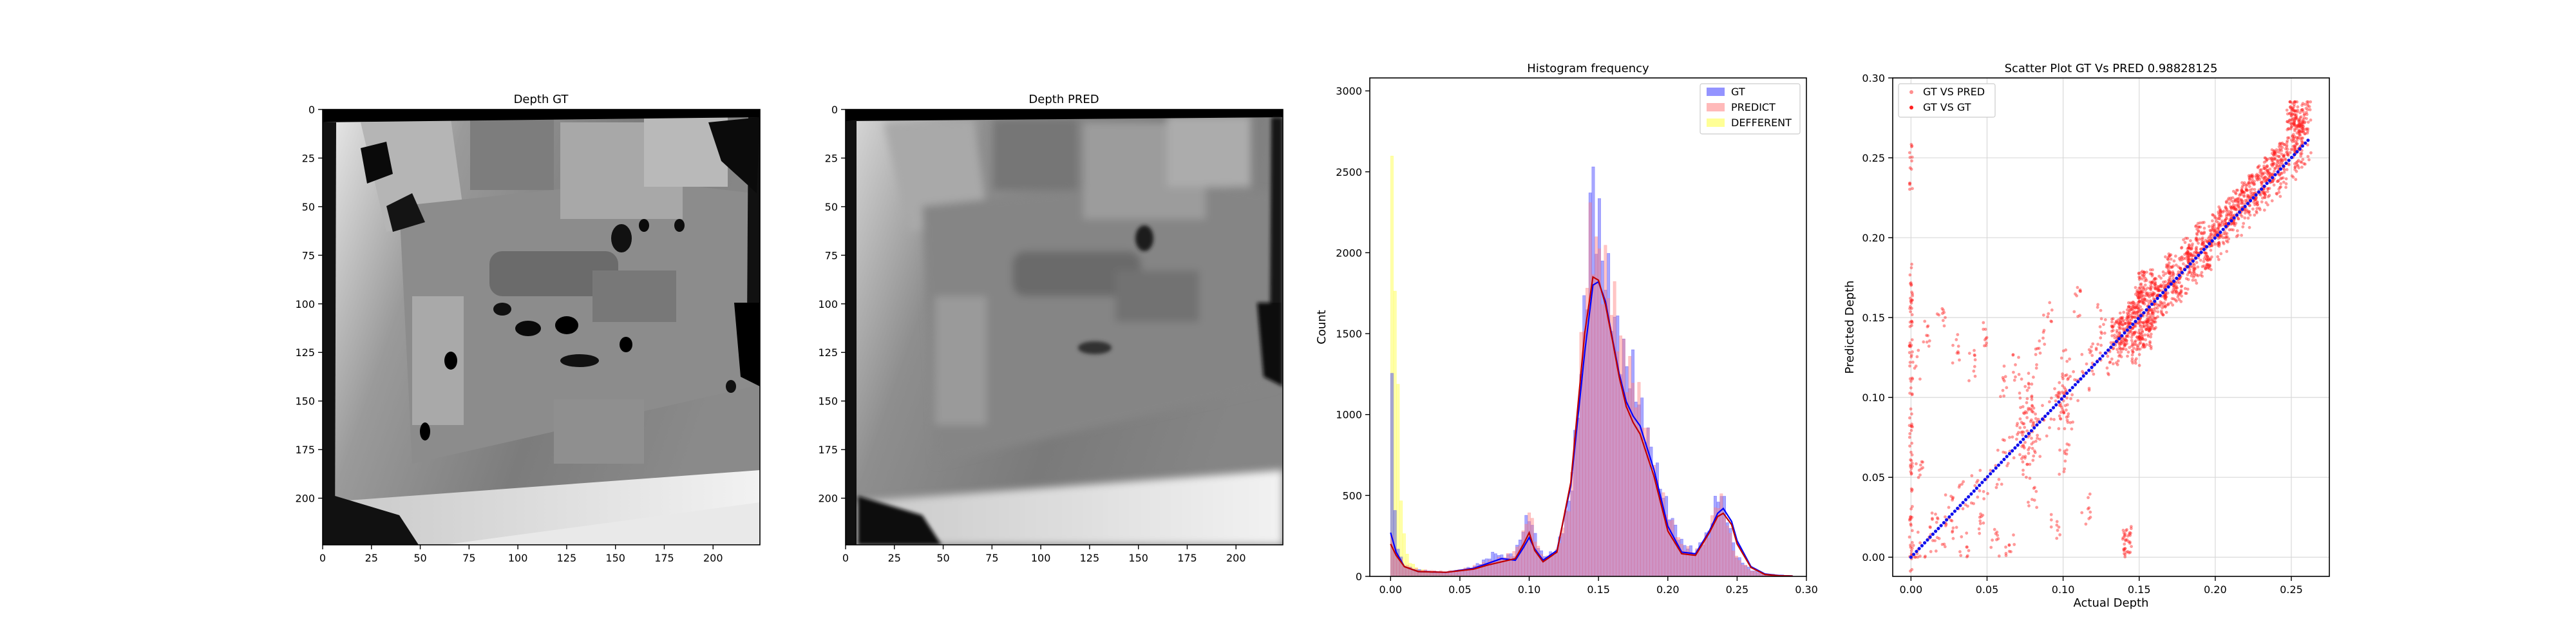 Image resolution: width=2576 pixels, height=644 pixels. I want to click on scatter-series-gt-vs-gt, so click(2109, 349).